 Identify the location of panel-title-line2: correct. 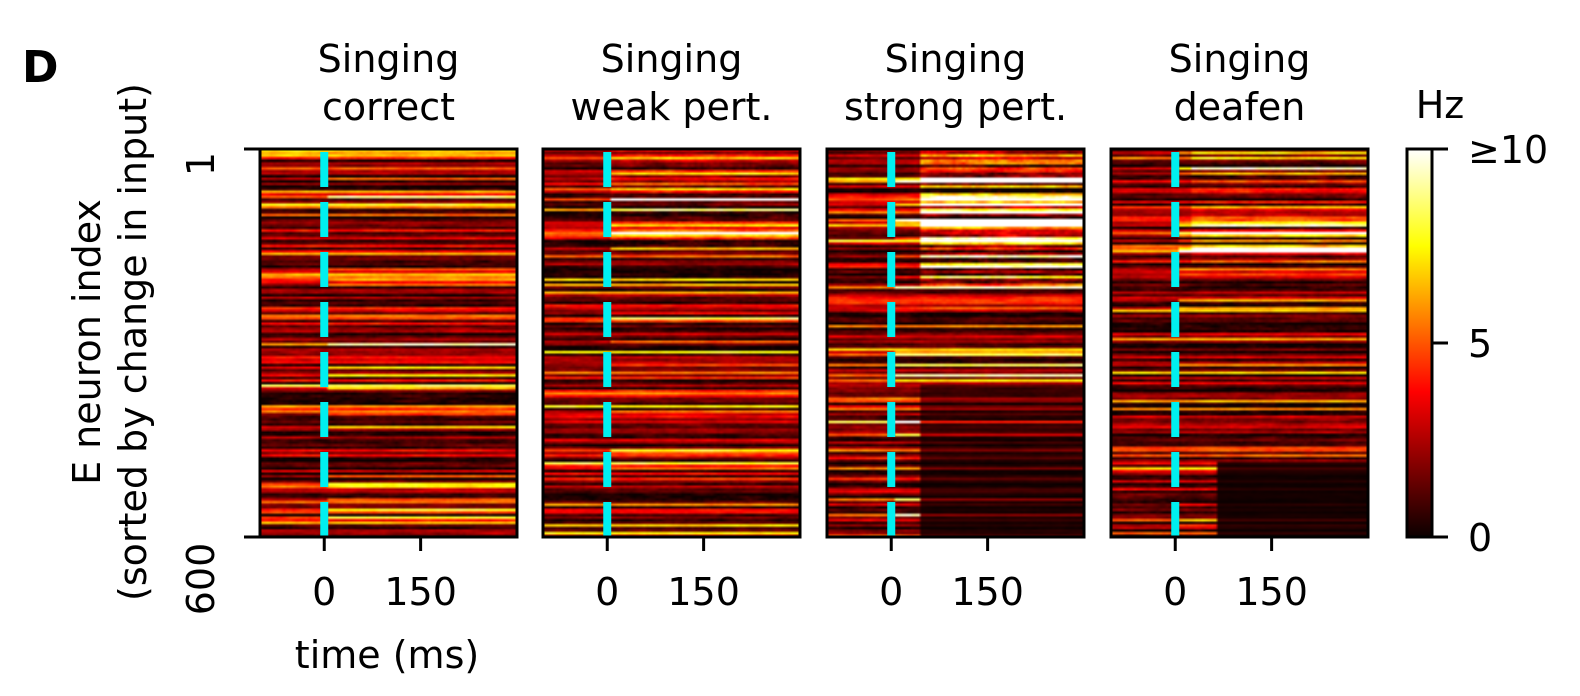
(388, 107).